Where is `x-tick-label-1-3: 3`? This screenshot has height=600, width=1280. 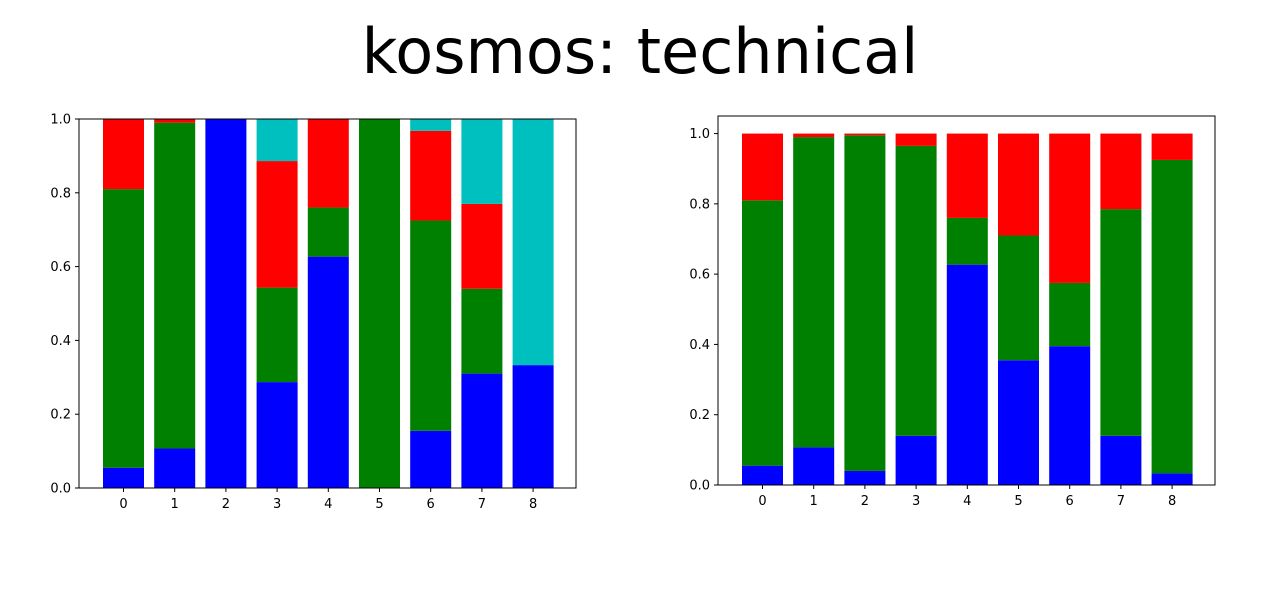
x-tick-label-1-3: 3 is located at coordinates (916, 501).